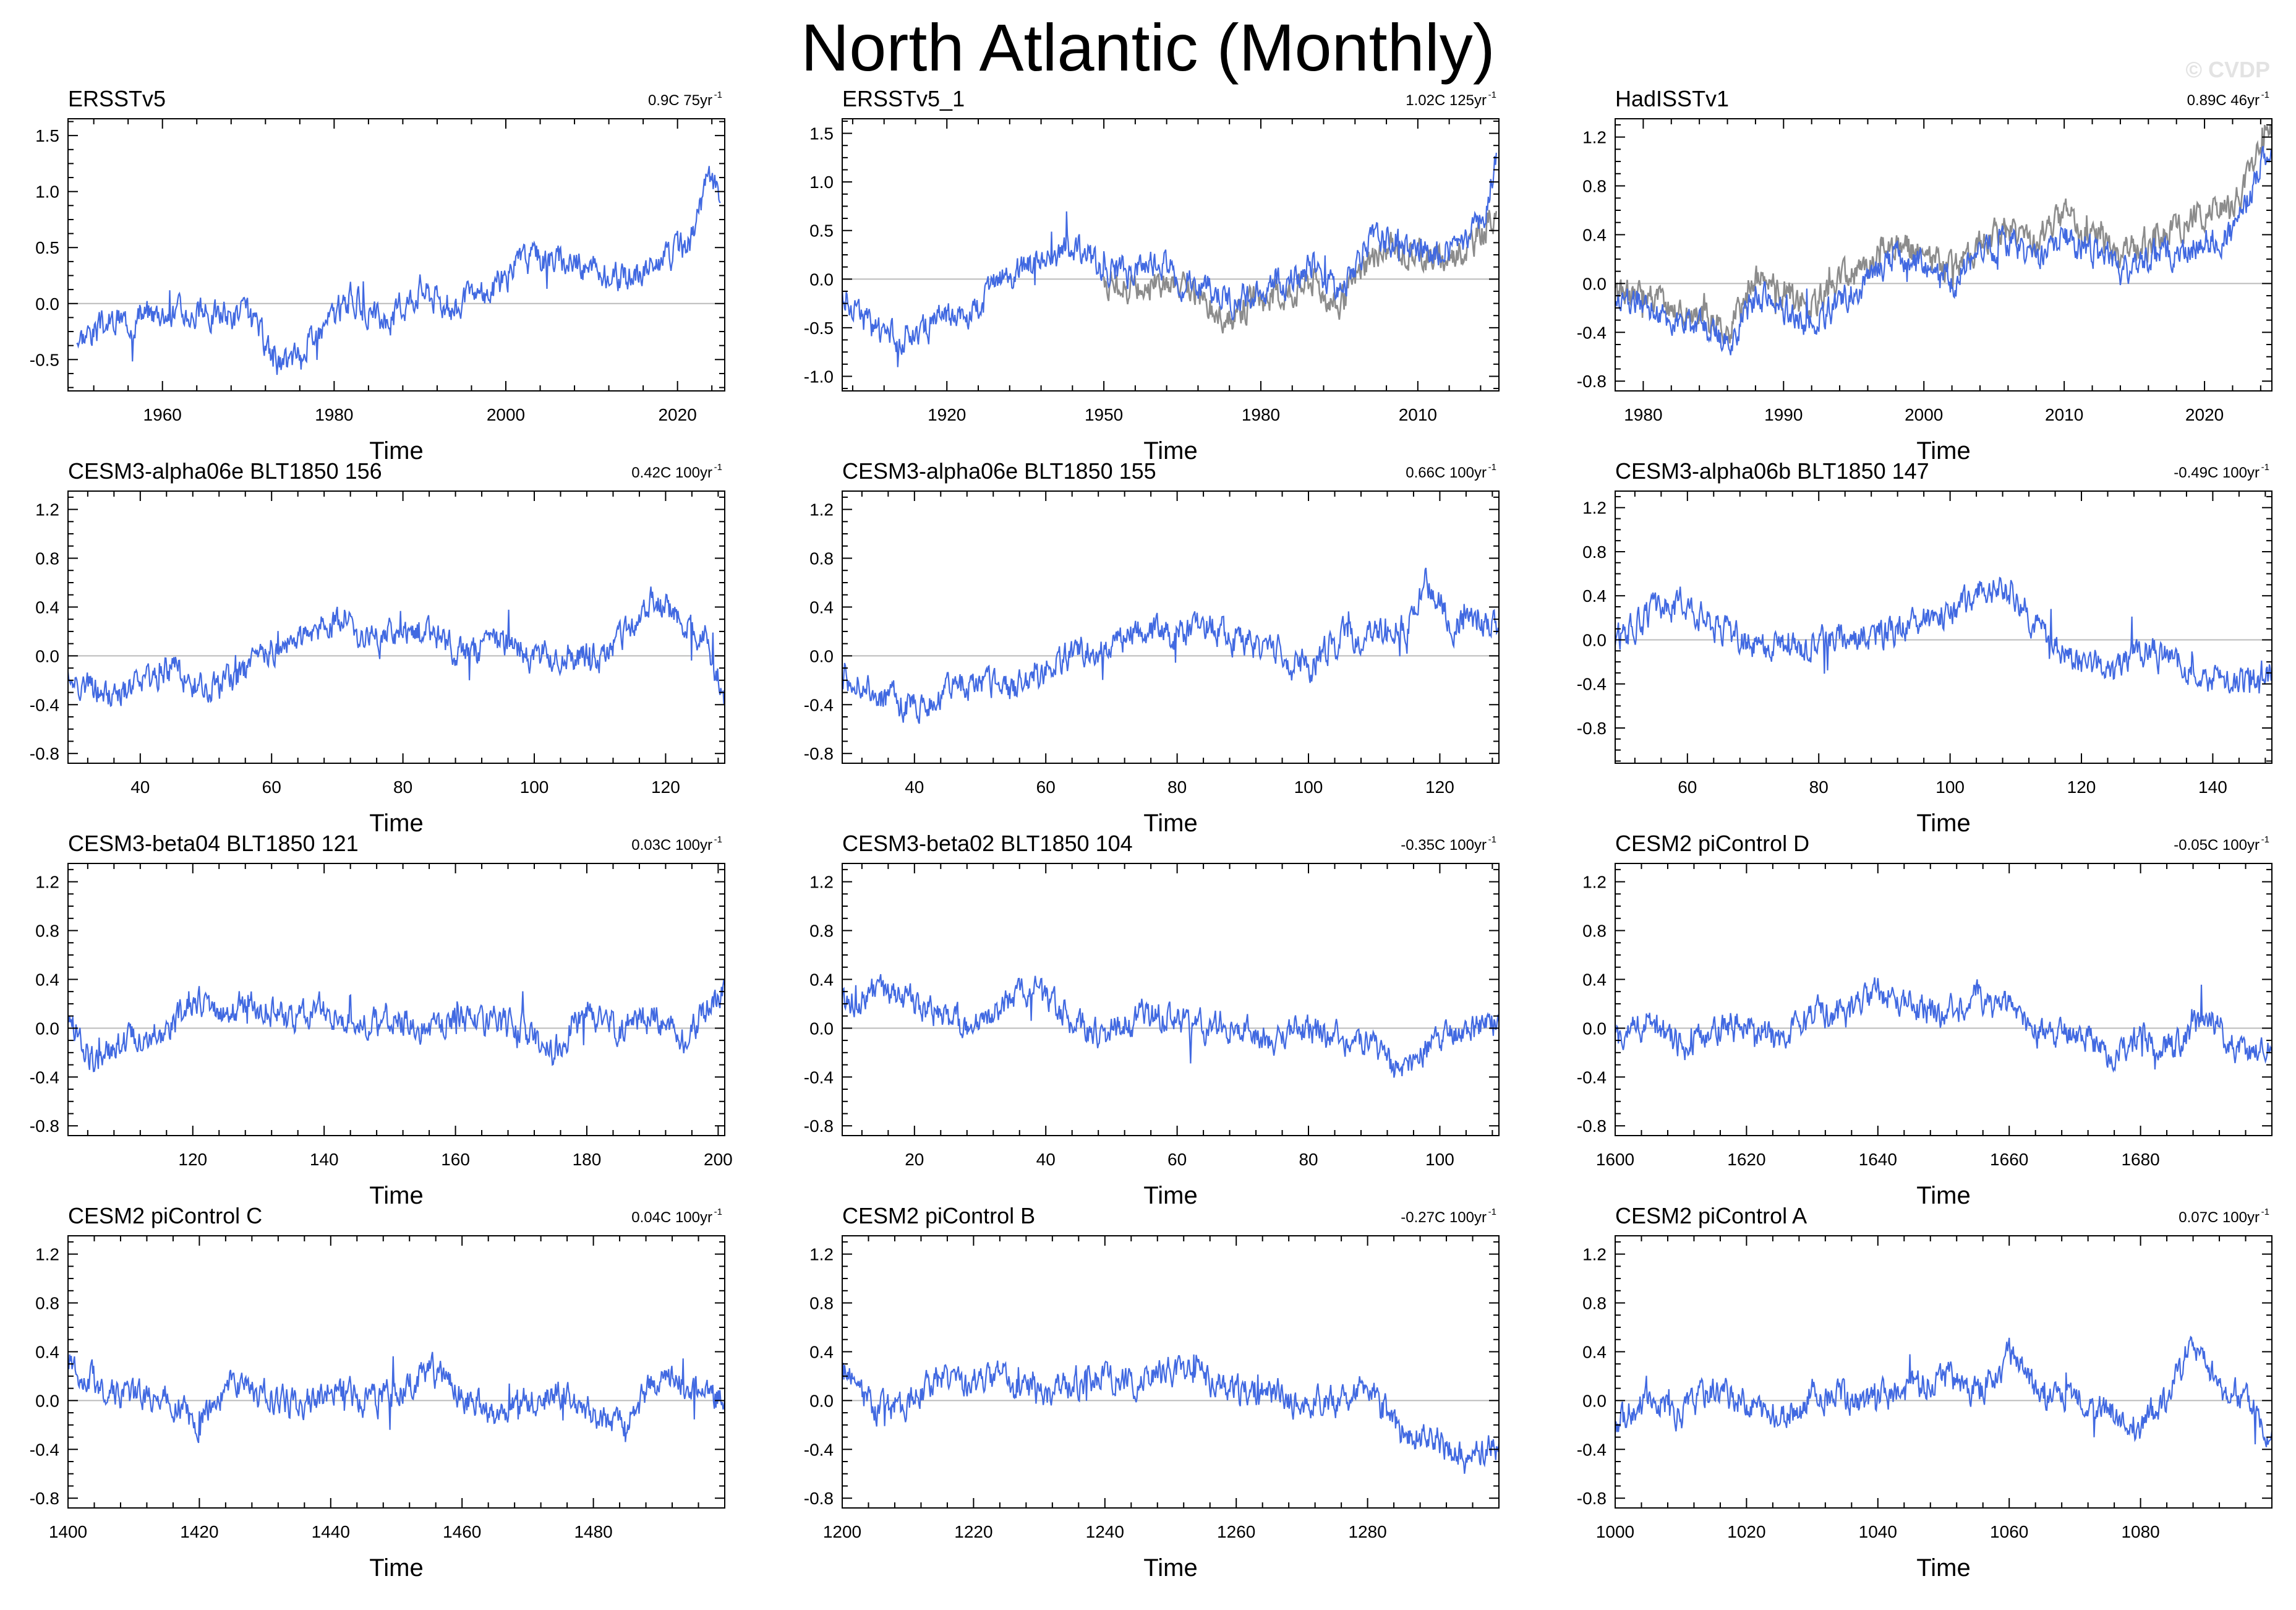 This screenshot has width=2296, height=1610. I want to click on x-tick-label: 200, so click(718, 1159).